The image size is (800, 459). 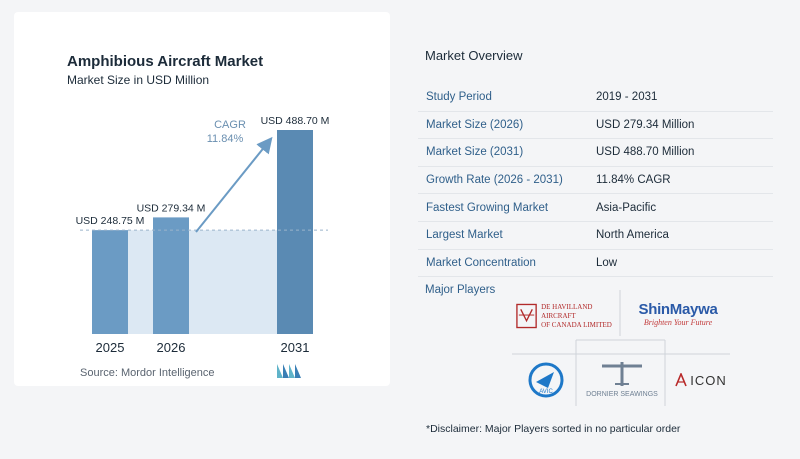 What do you see at coordinates (110, 221) in the screenshot?
I see `bar-value-label-2025: USD 248.75 M` at bounding box center [110, 221].